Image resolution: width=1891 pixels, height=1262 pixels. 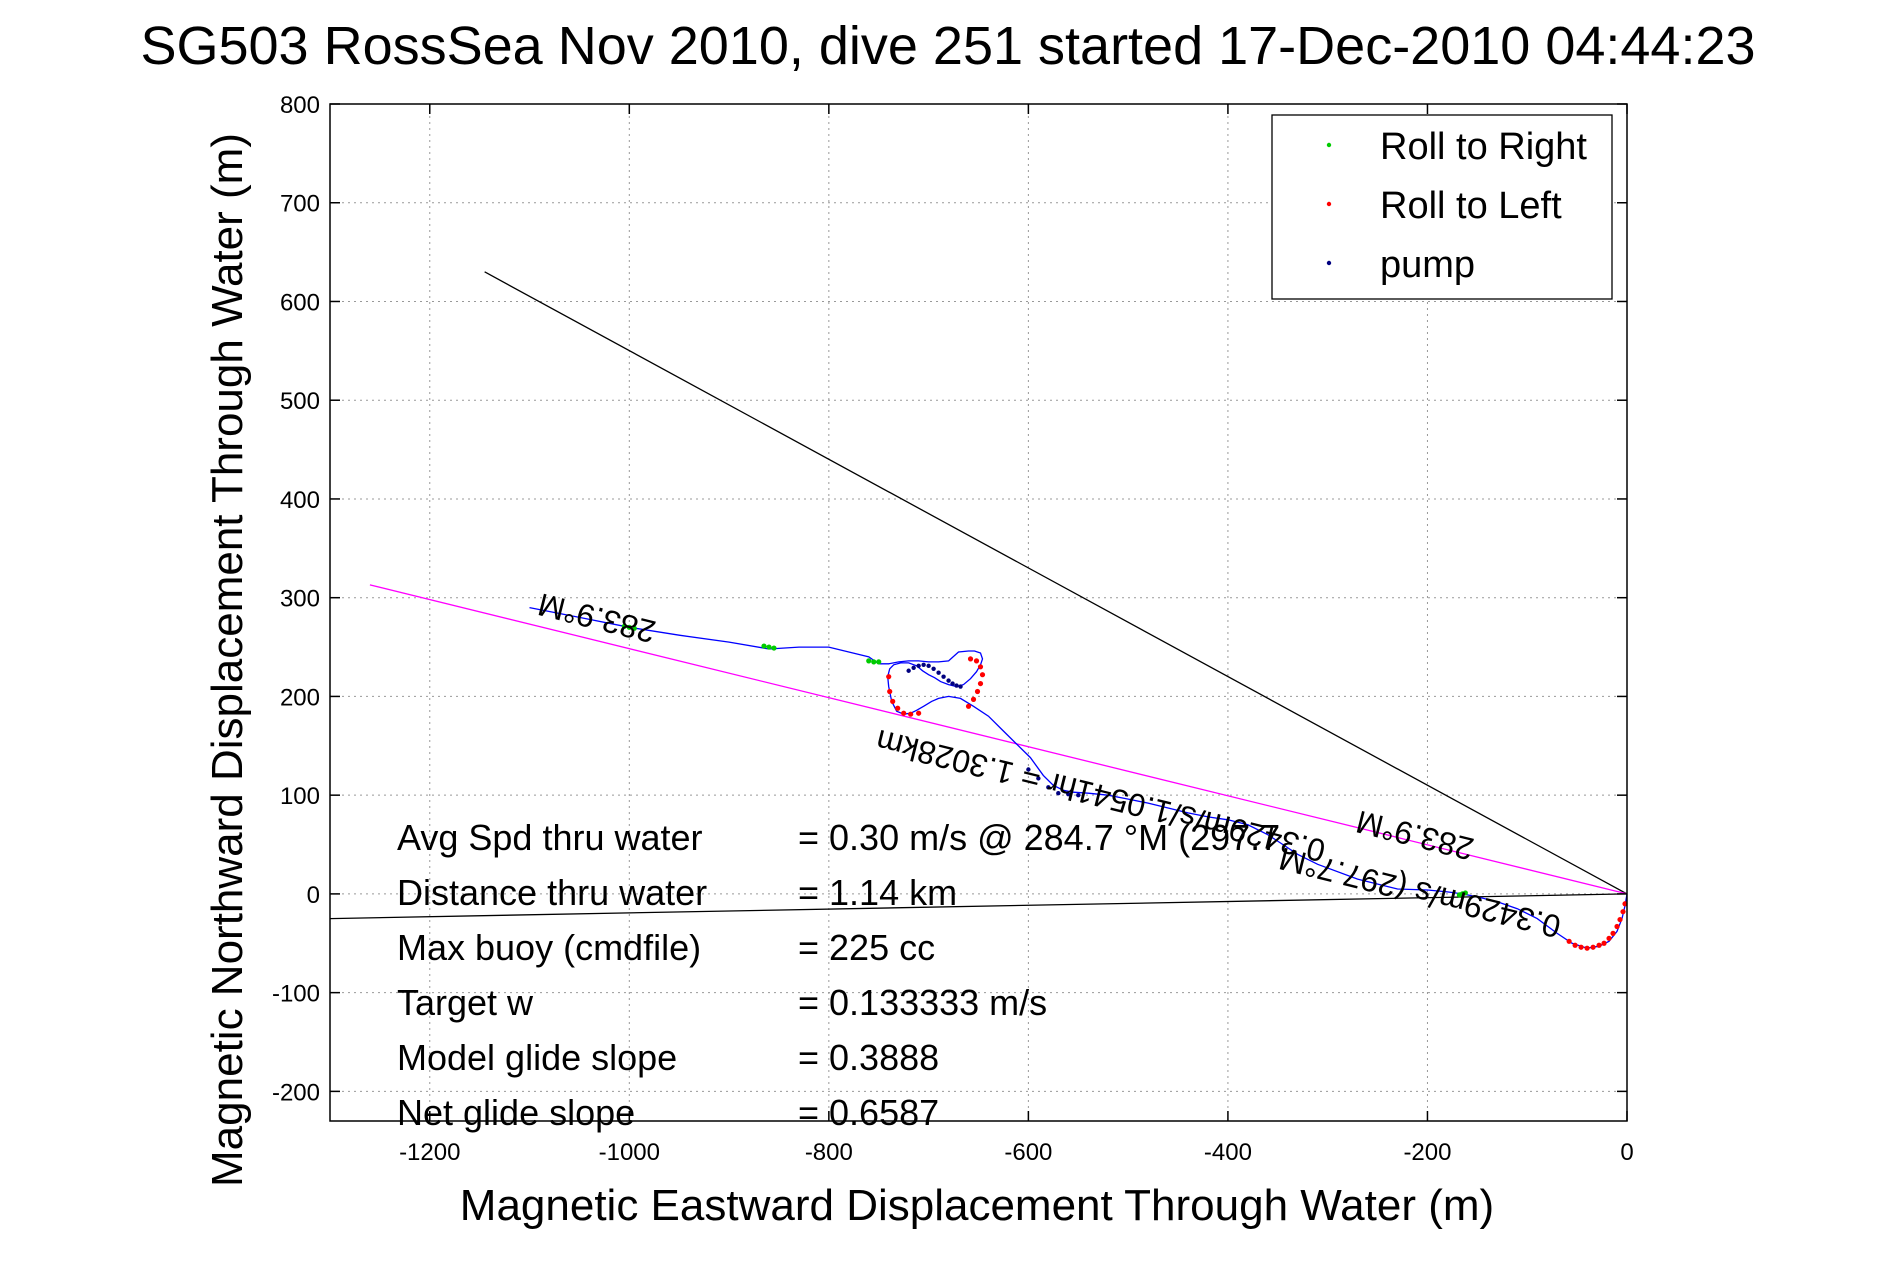 What do you see at coordinates (866, 947) in the screenshot?
I see `annotation-value: = 225 cc` at bounding box center [866, 947].